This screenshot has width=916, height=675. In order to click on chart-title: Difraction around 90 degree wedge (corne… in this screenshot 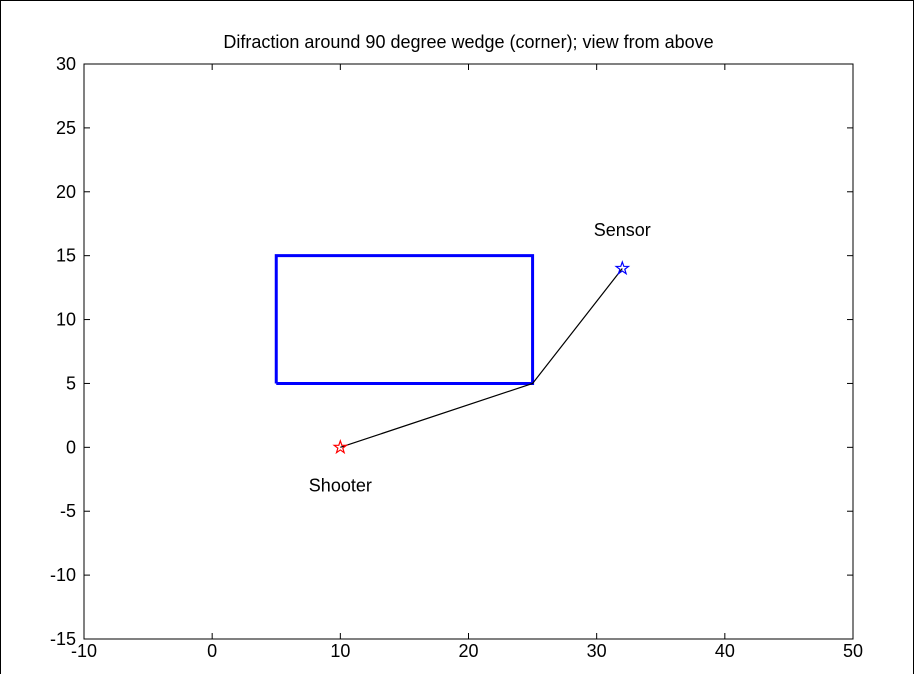, I will do `click(468, 42)`.